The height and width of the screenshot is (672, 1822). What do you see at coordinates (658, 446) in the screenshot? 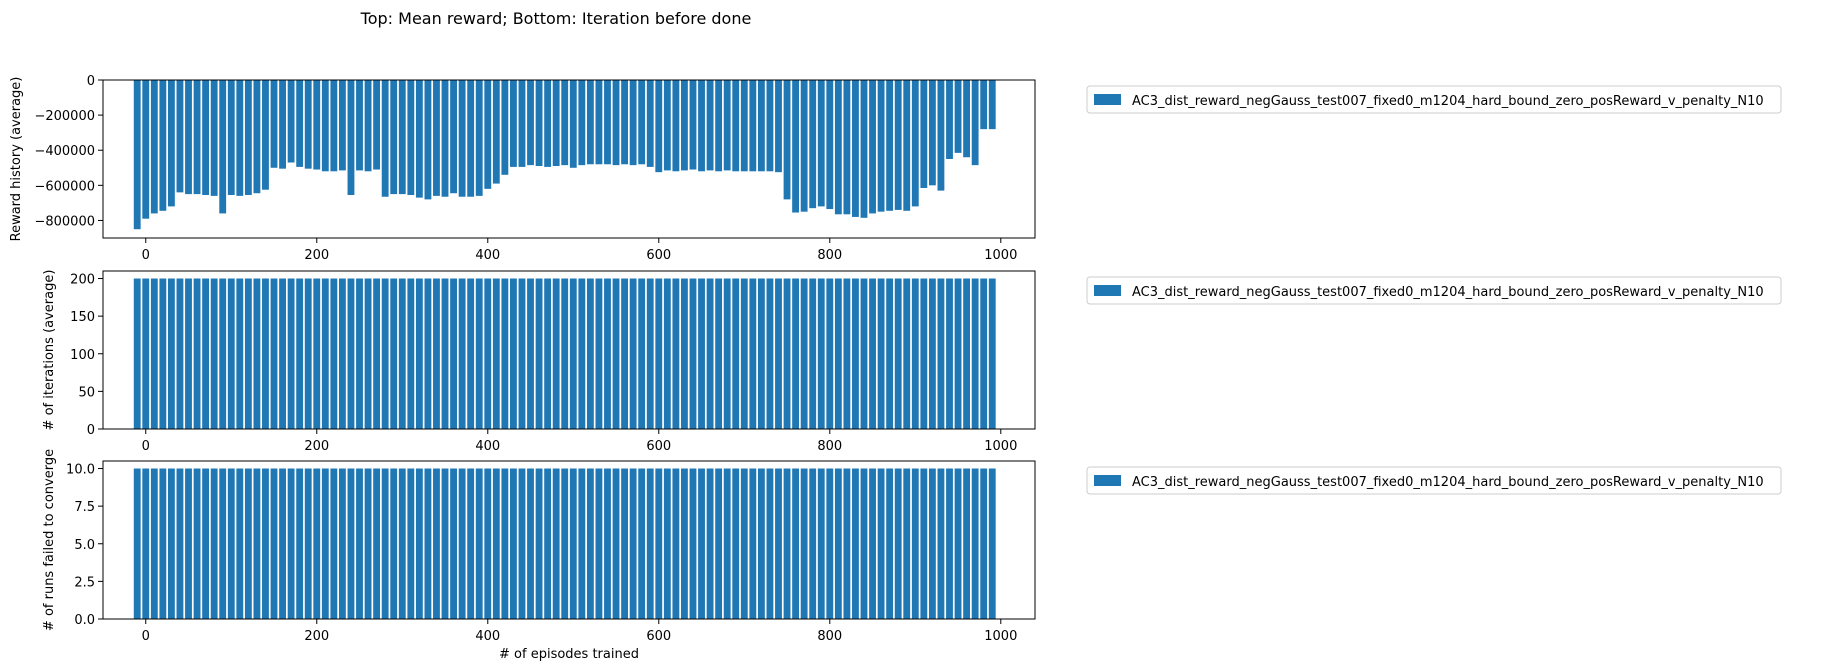
I see `x-tick-label: 600` at bounding box center [658, 446].